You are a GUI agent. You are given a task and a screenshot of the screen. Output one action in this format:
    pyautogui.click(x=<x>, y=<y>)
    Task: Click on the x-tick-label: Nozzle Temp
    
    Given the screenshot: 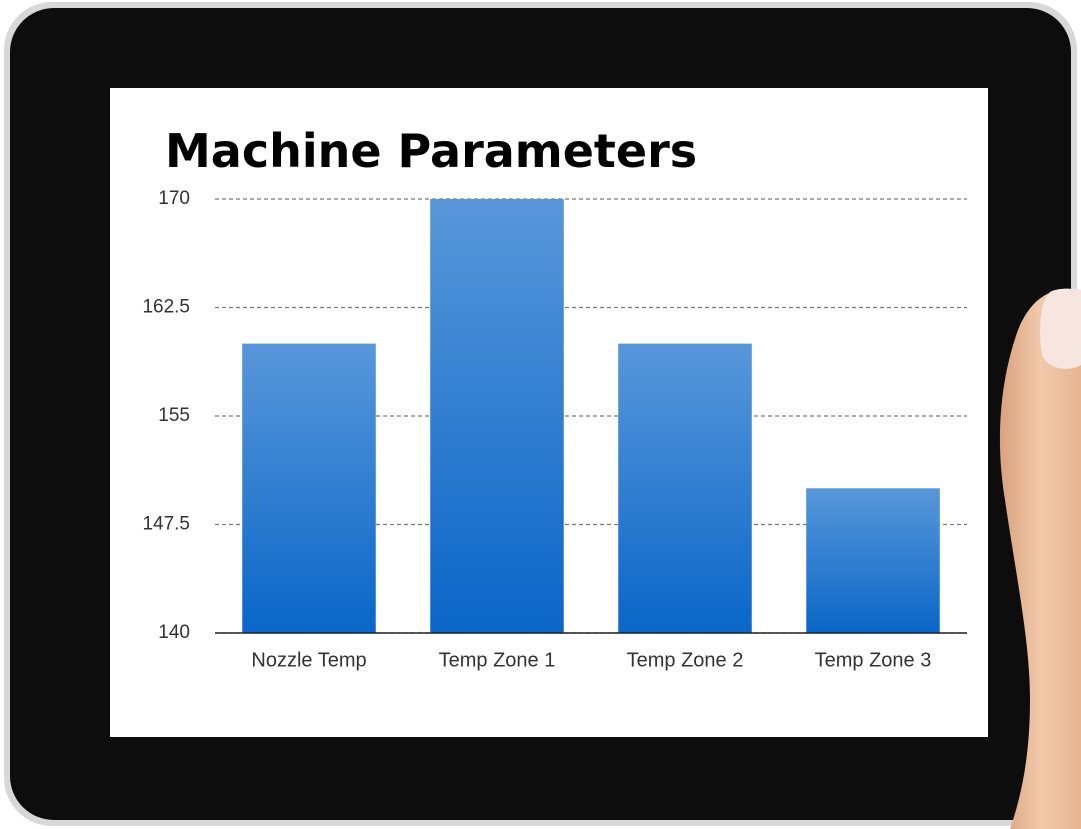 What is the action you would take?
    pyautogui.click(x=308, y=660)
    